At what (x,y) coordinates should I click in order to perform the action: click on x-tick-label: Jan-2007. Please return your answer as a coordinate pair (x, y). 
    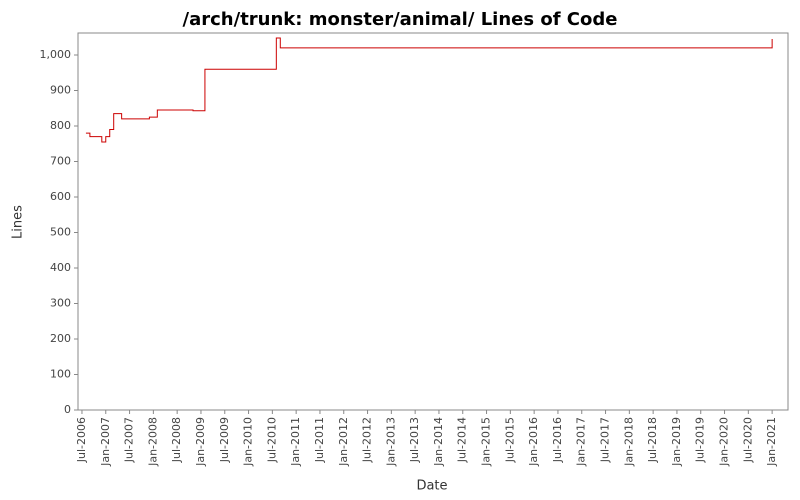
    Looking at the image, I should click on (105, 442).